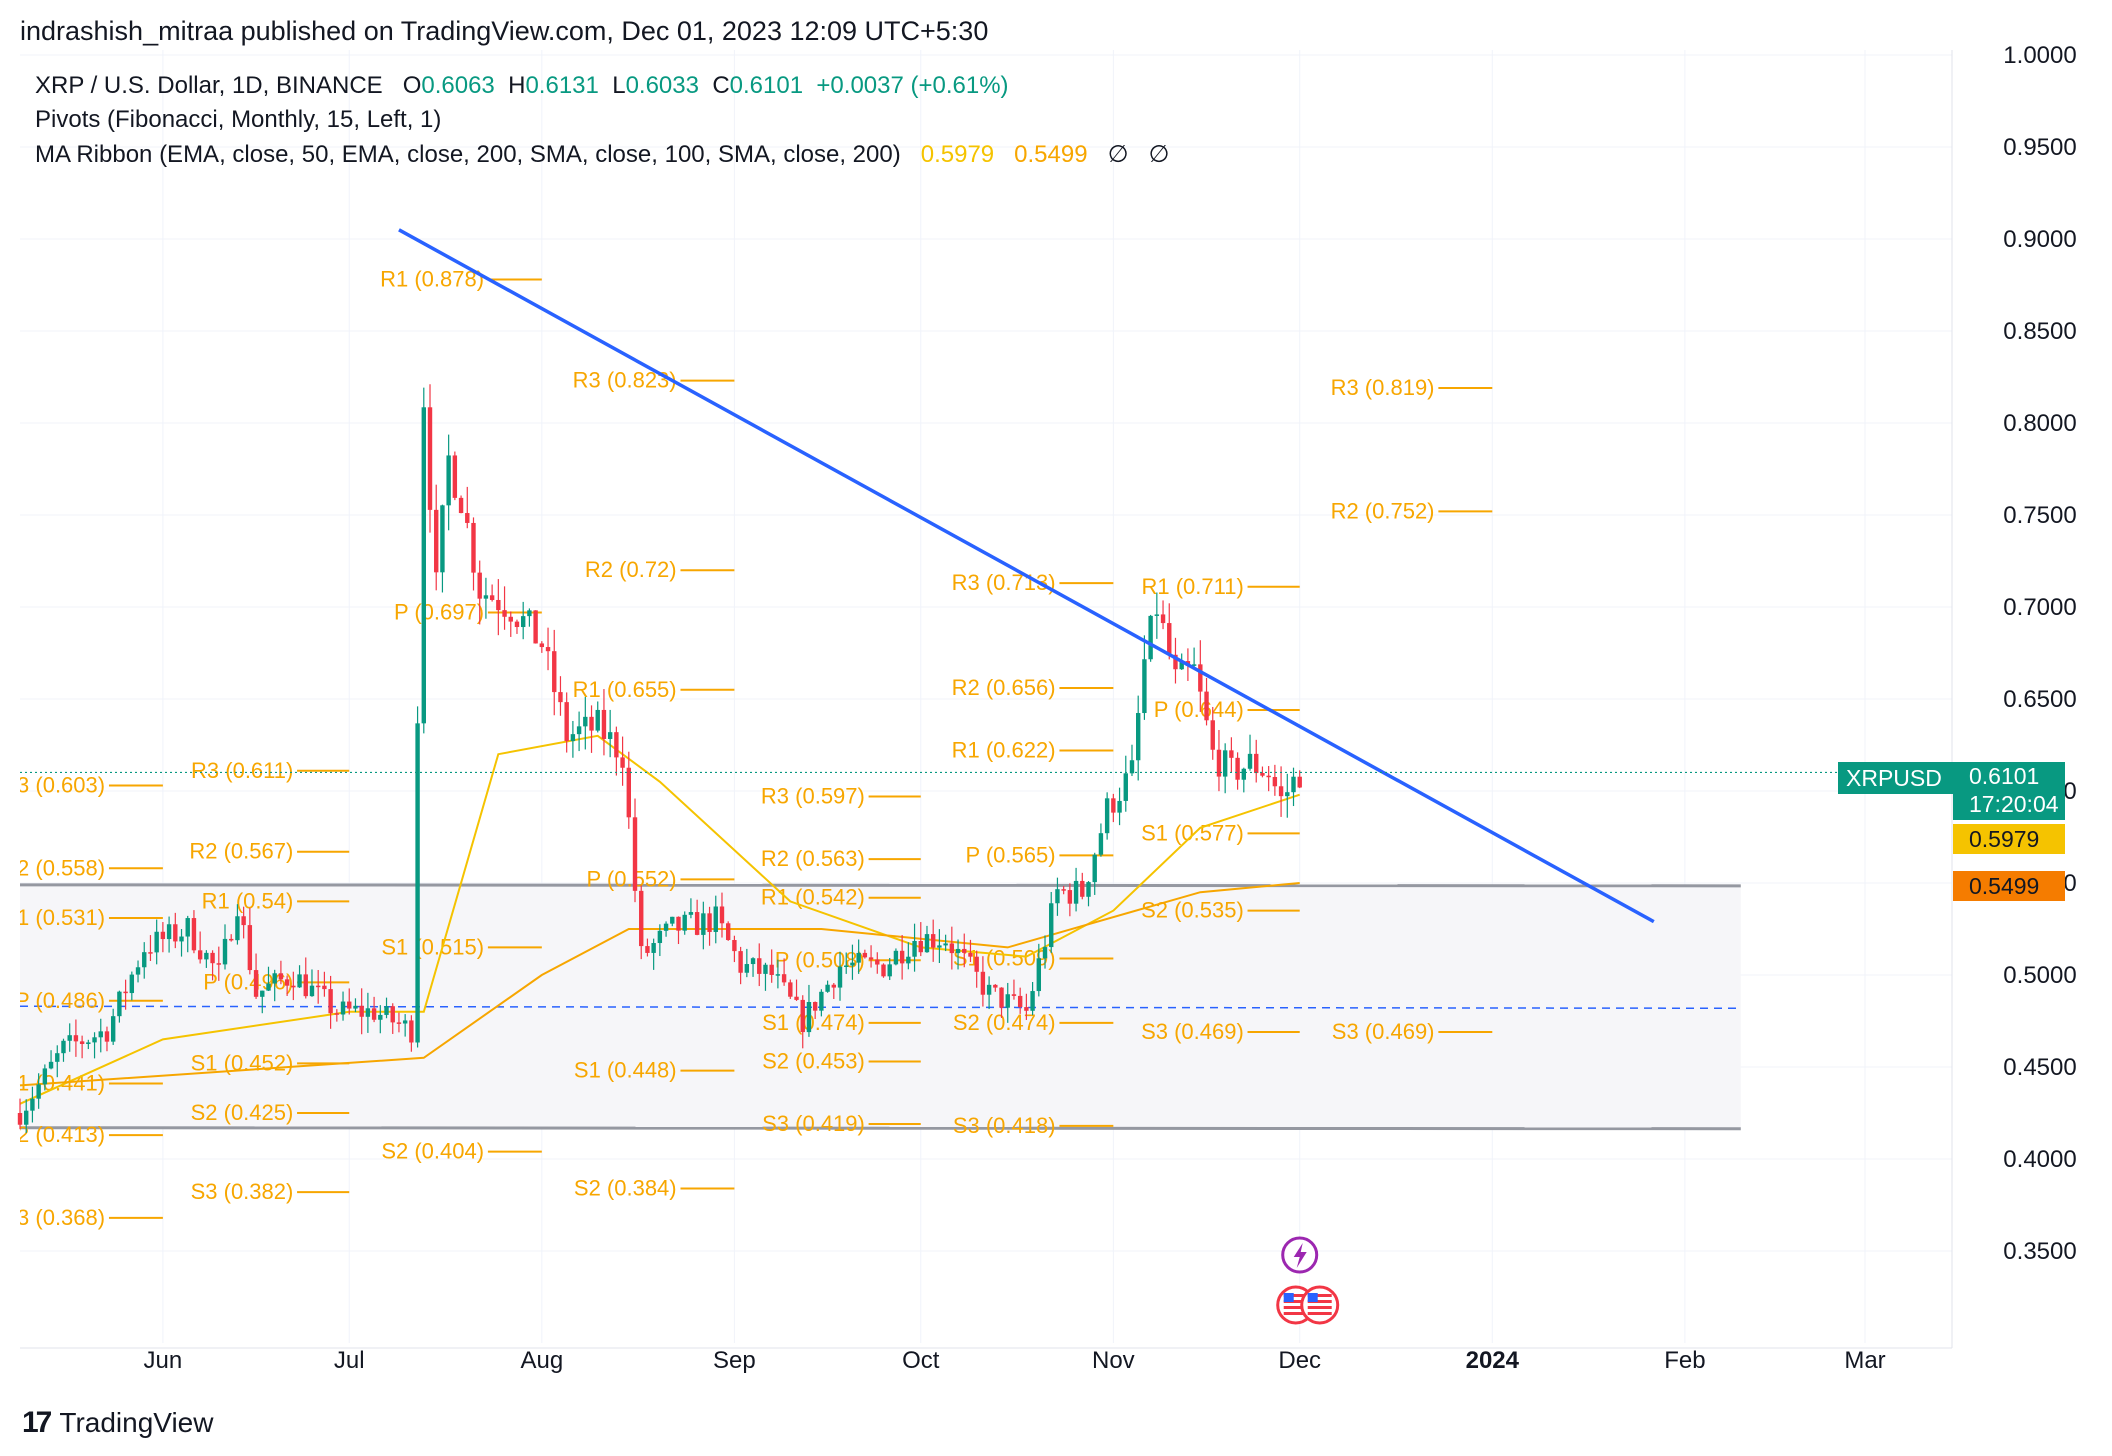 This screenshot has height=1456, width=2112. What do you see at coordinates (241, 851) in the screenshot?
I see `pivot-level-label: R2 (0.567)` at bounding box center [241, 851].